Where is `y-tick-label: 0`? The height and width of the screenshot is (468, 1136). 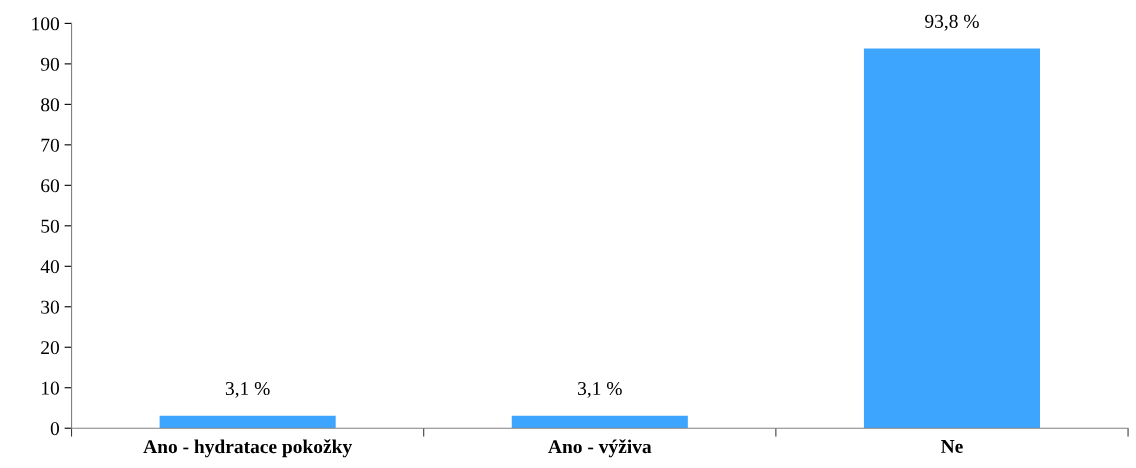 y-tick-label: 0 is located at coordinates (55, 429).